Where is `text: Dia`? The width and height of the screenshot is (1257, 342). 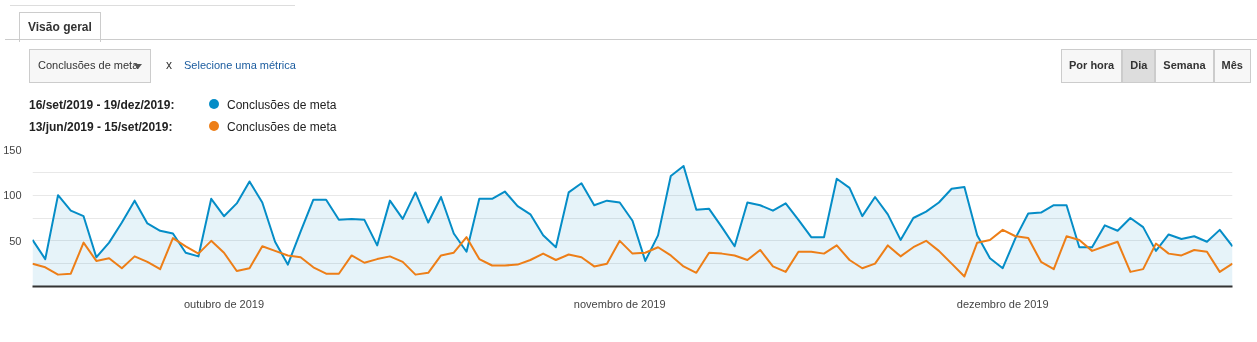 text: Dia is located at coordinates (1139, 66).